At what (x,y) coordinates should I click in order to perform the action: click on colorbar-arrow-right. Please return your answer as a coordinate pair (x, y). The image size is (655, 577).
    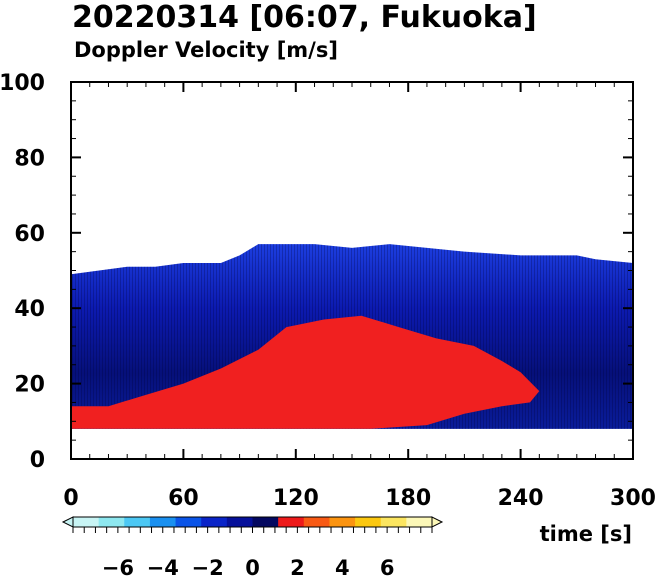
    Looking at the image, I should click on (437, 522).